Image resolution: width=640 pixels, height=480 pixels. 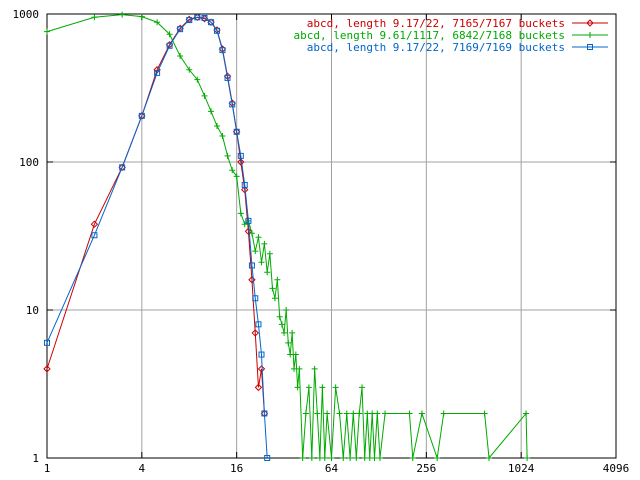 I want to click on x-tick-label: 1024, so click(x=521, y=468).